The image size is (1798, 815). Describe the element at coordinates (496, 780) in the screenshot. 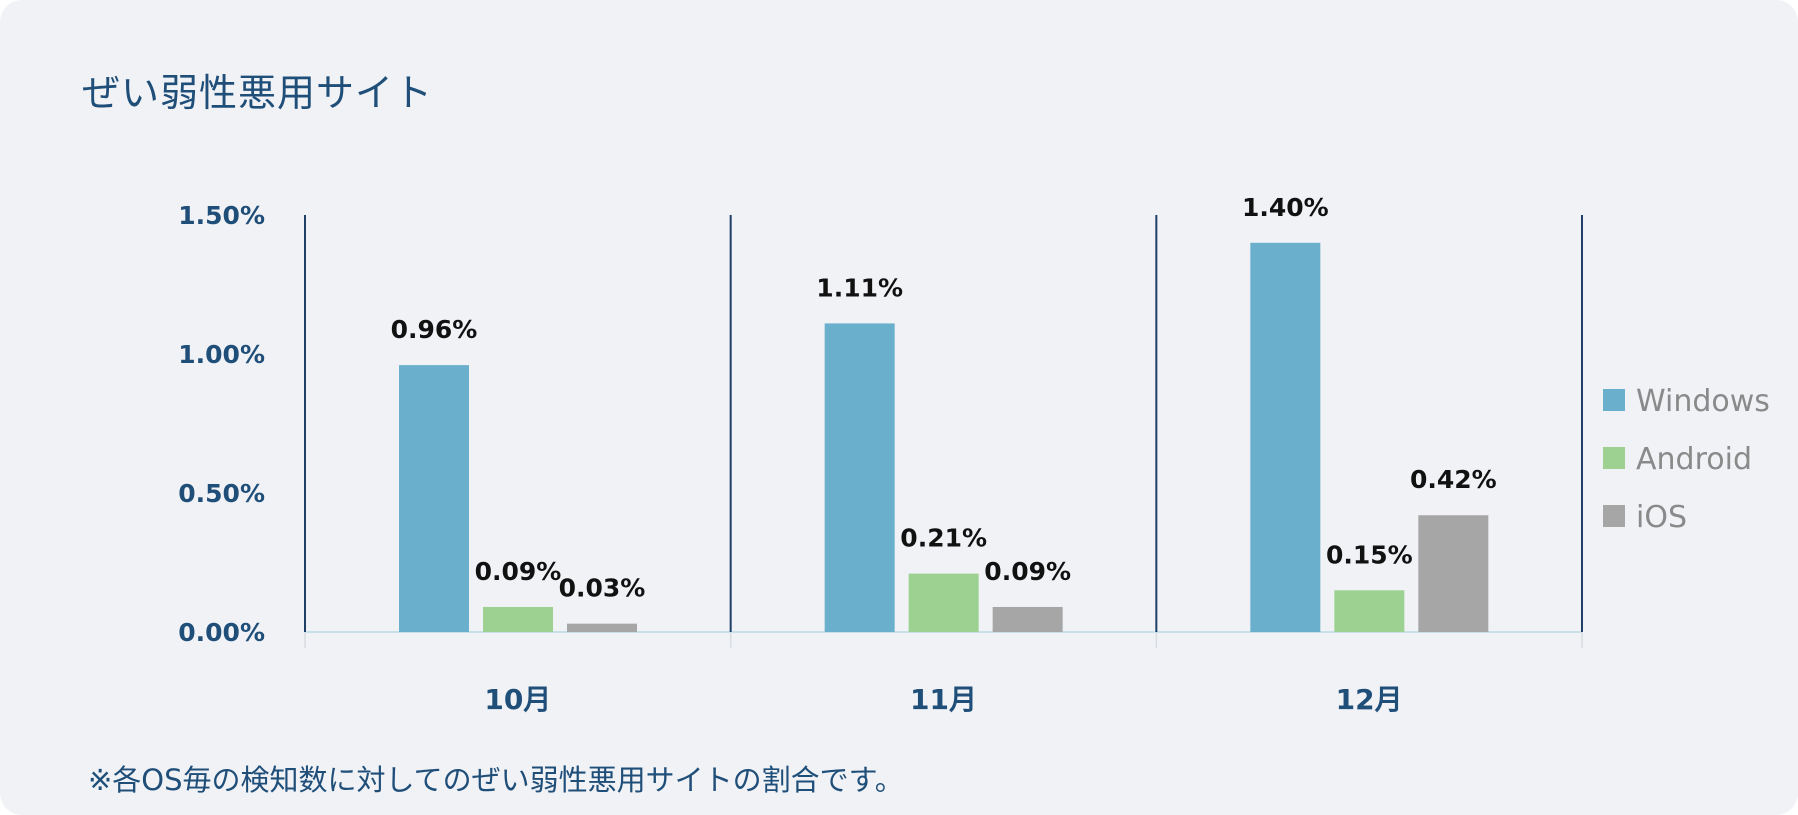

I see `footnote: ※各OS毎の検知数に対してのぜい弱性悪用サイトの割合です。` at that location.